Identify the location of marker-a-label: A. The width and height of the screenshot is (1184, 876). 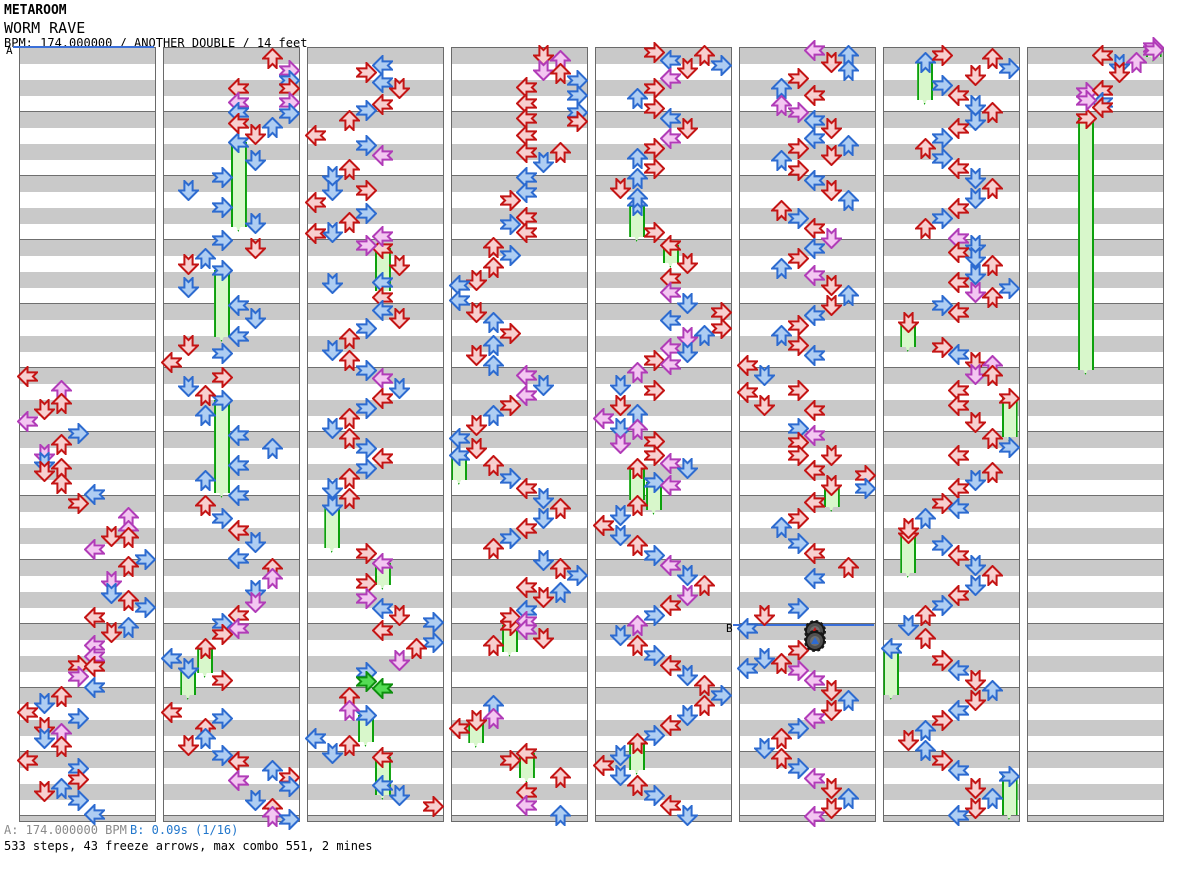
(9, 50).